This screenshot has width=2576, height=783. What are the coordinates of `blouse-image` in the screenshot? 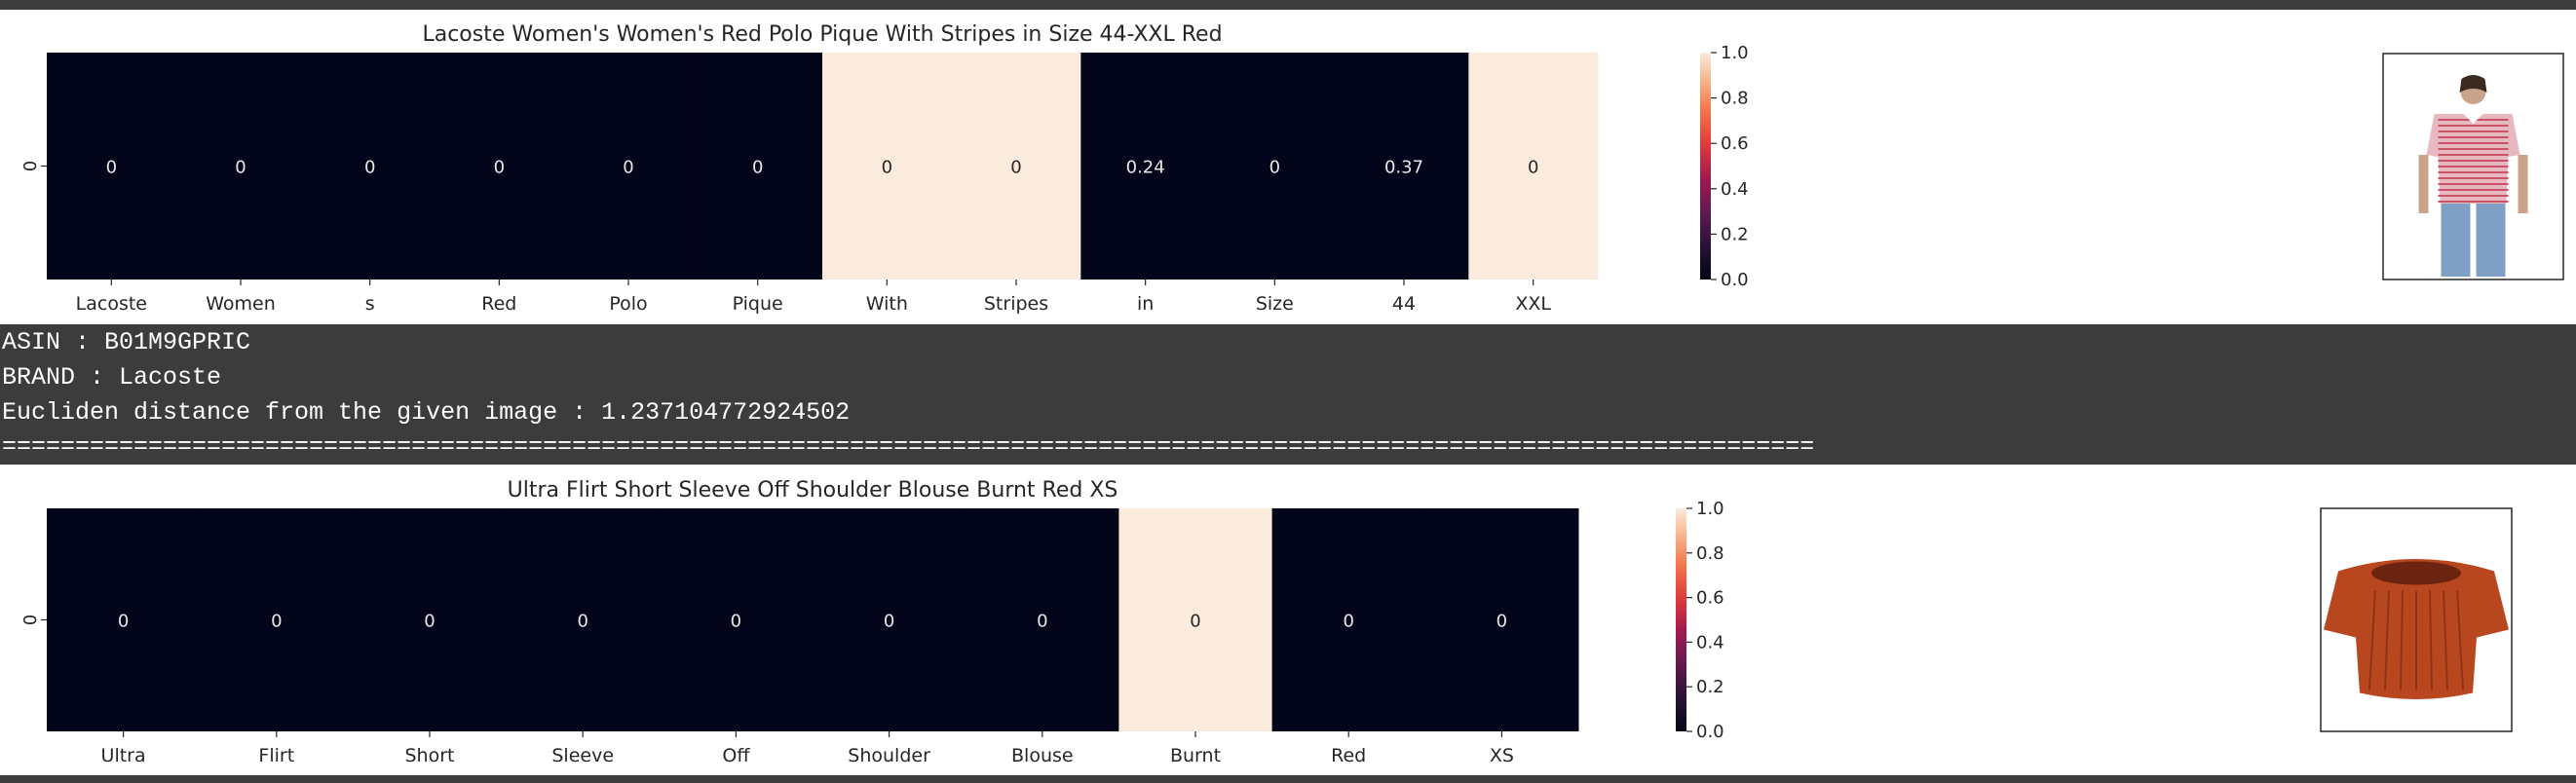 It's located at (2416, 619).